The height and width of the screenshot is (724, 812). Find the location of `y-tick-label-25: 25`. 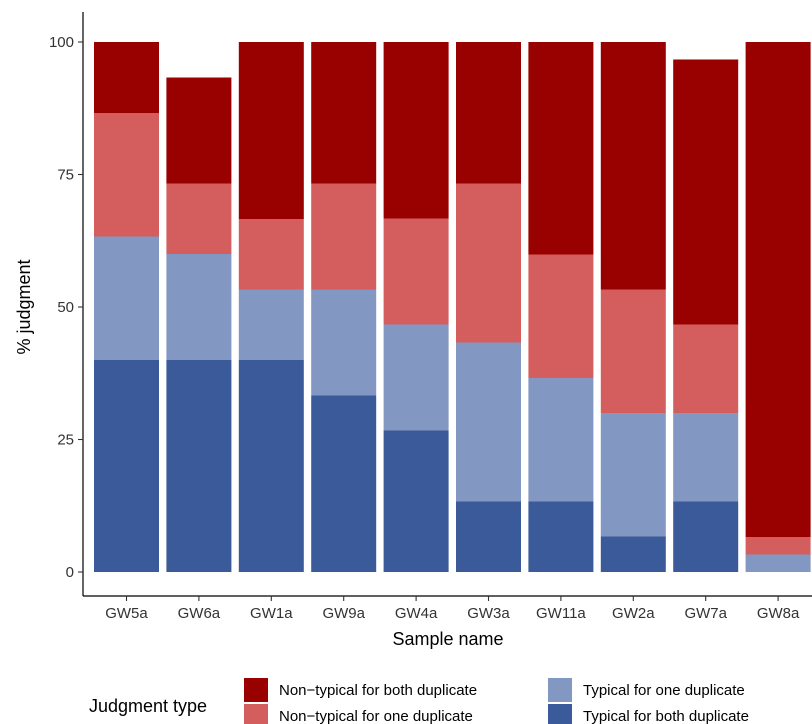

y-tick-label-25: 25 is located at coordinates (65, 440).